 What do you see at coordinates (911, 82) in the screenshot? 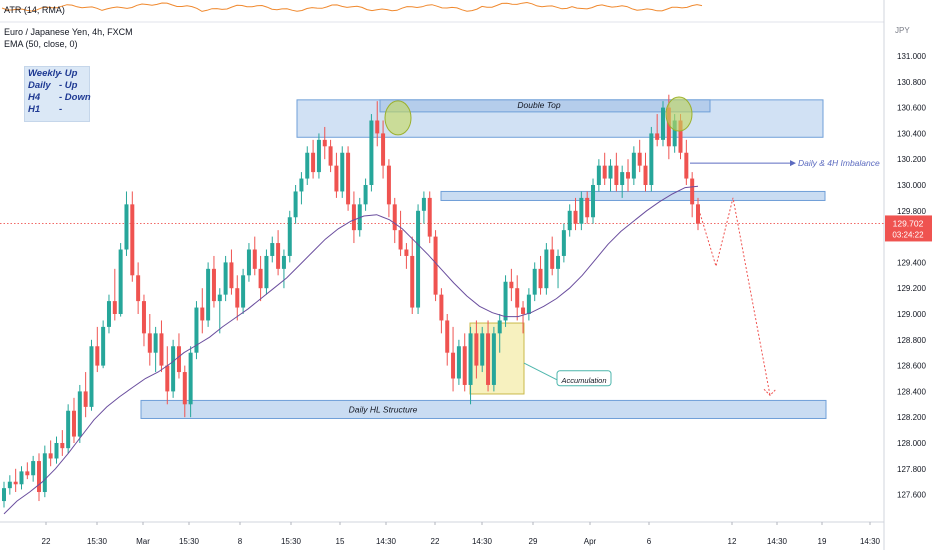
I see `price-tick-label: 130.800` at bounding box center [911, 82].